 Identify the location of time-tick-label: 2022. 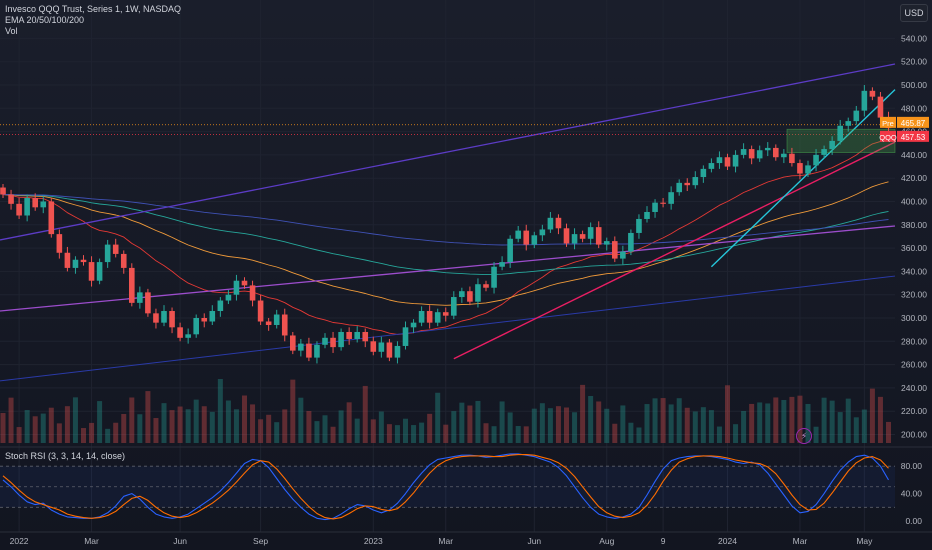
(19, 541).